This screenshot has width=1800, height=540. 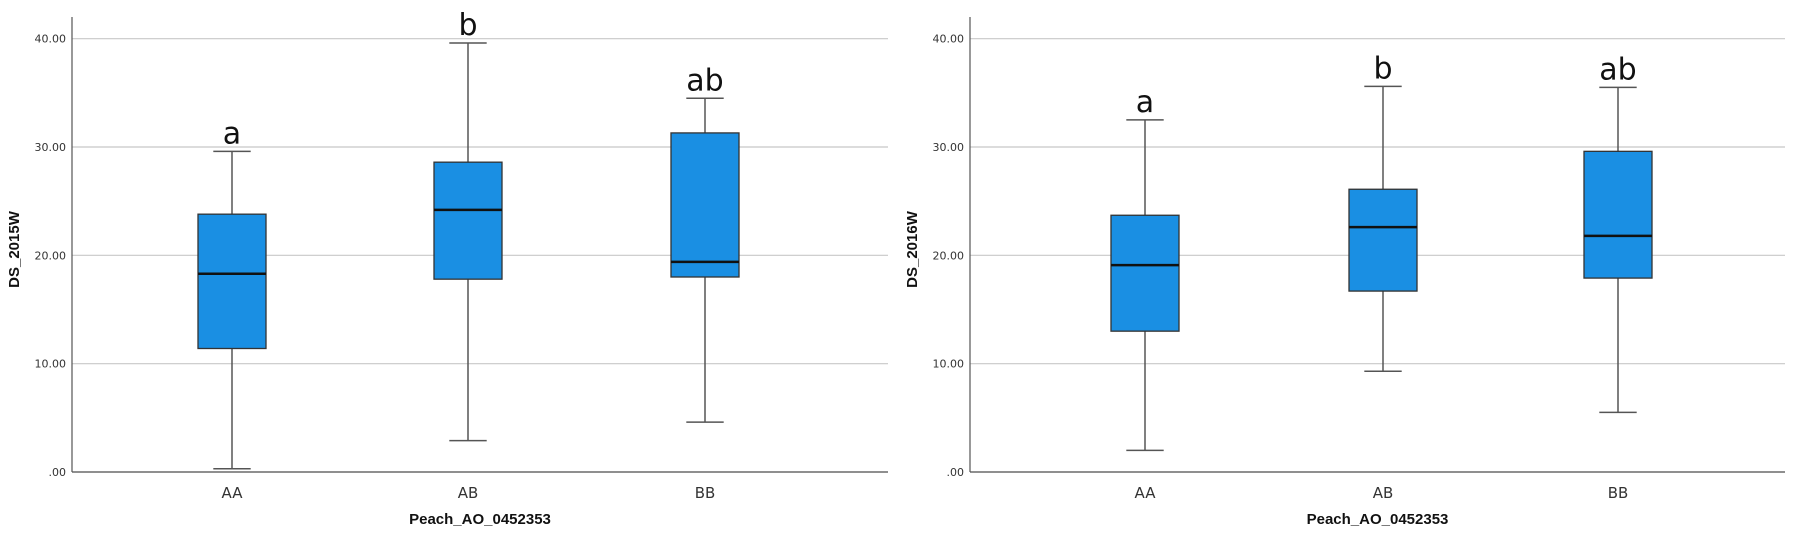 I want to click on y-axis-title: DS_2016W, so click(x=912, y=249).